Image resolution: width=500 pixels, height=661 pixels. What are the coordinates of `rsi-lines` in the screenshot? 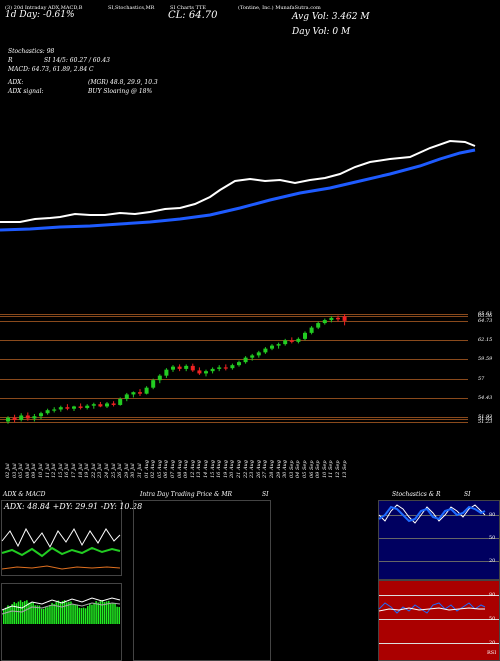 It's located at (432, 608).